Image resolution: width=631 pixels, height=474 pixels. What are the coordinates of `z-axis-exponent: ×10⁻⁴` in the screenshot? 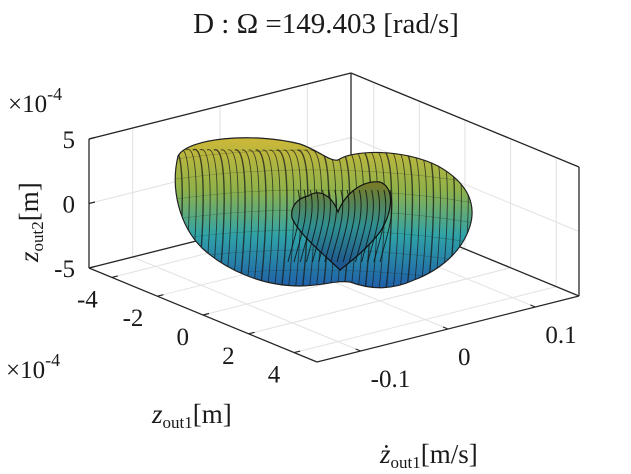 It's located at (35, 101).